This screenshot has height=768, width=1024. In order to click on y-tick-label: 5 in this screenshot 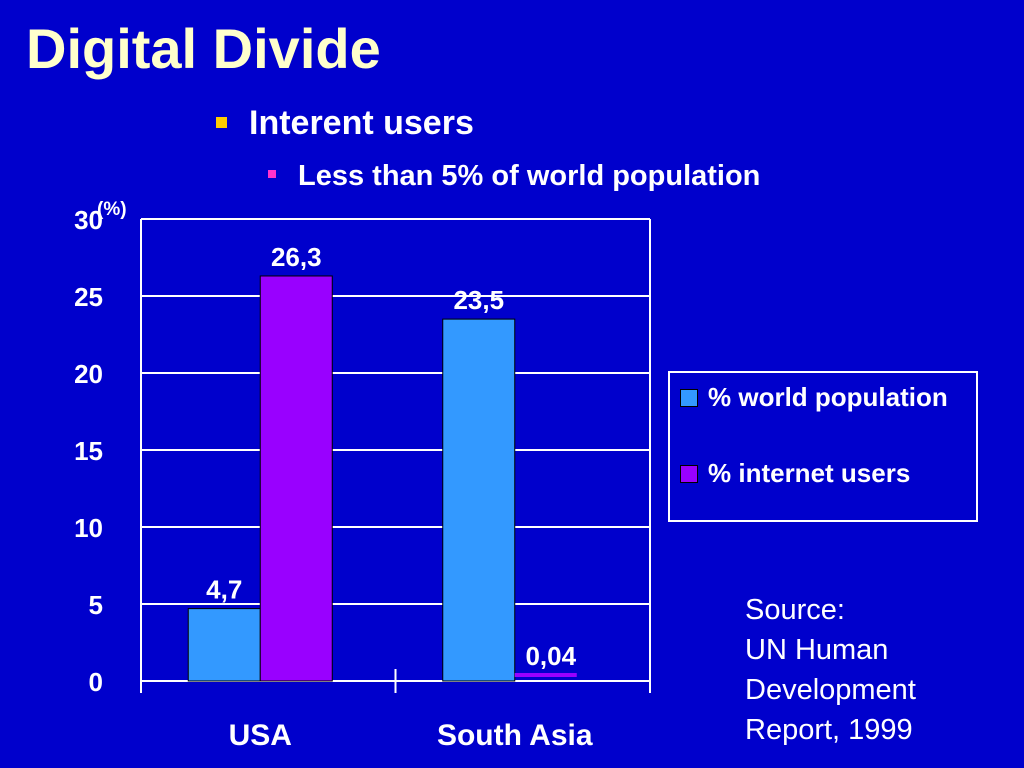, I will do `click(96, 605)`.